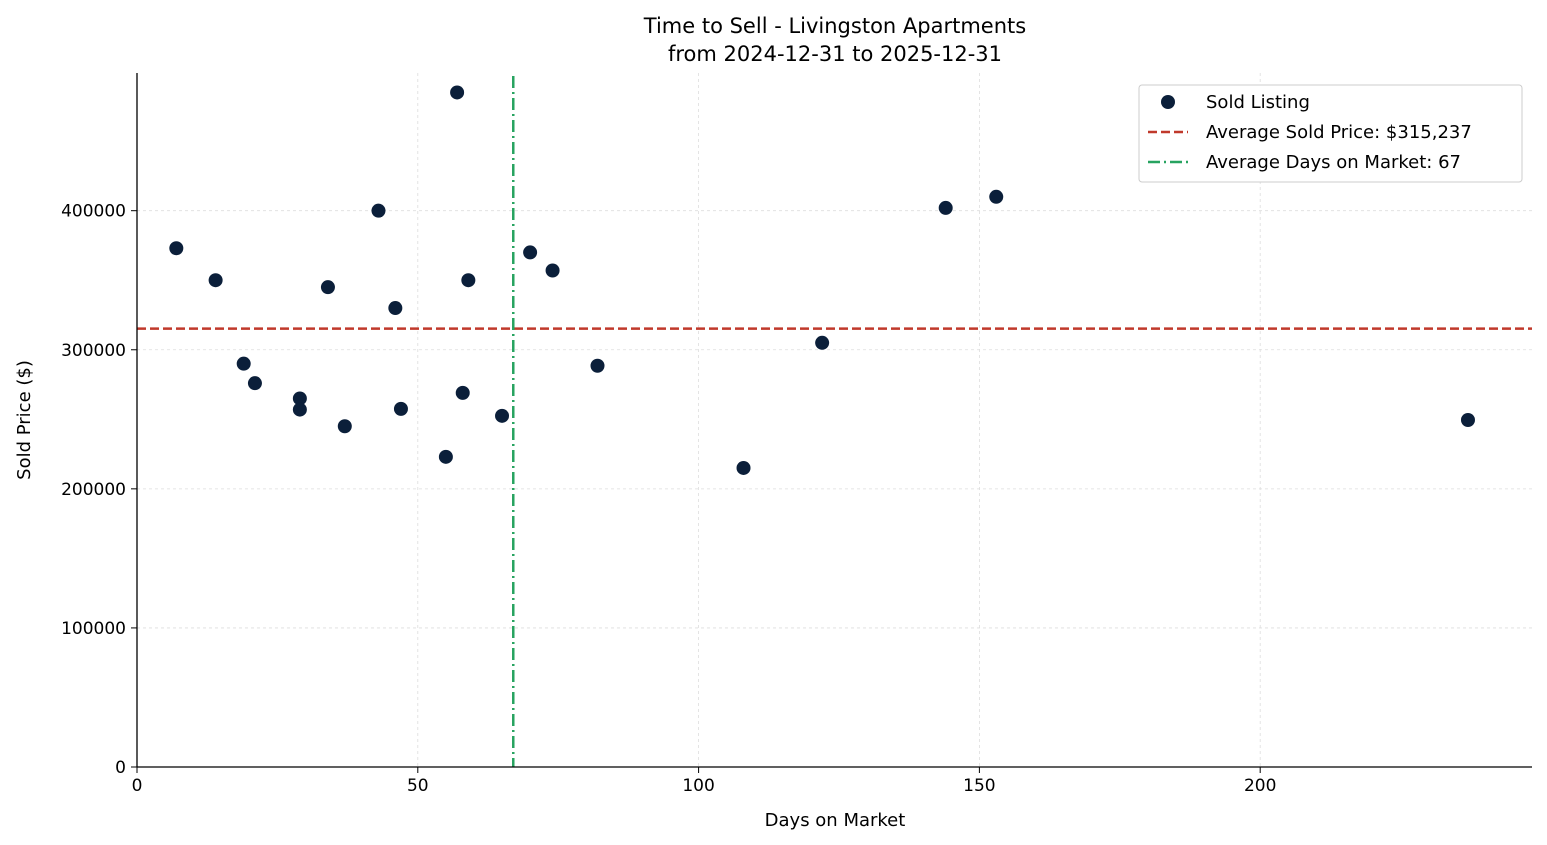 The width and height of the screenshot is (1547, 845). Describe the element at coordinates (835, 820) in the screenshot. I see `x-axis-label: Days on Market` at that location.